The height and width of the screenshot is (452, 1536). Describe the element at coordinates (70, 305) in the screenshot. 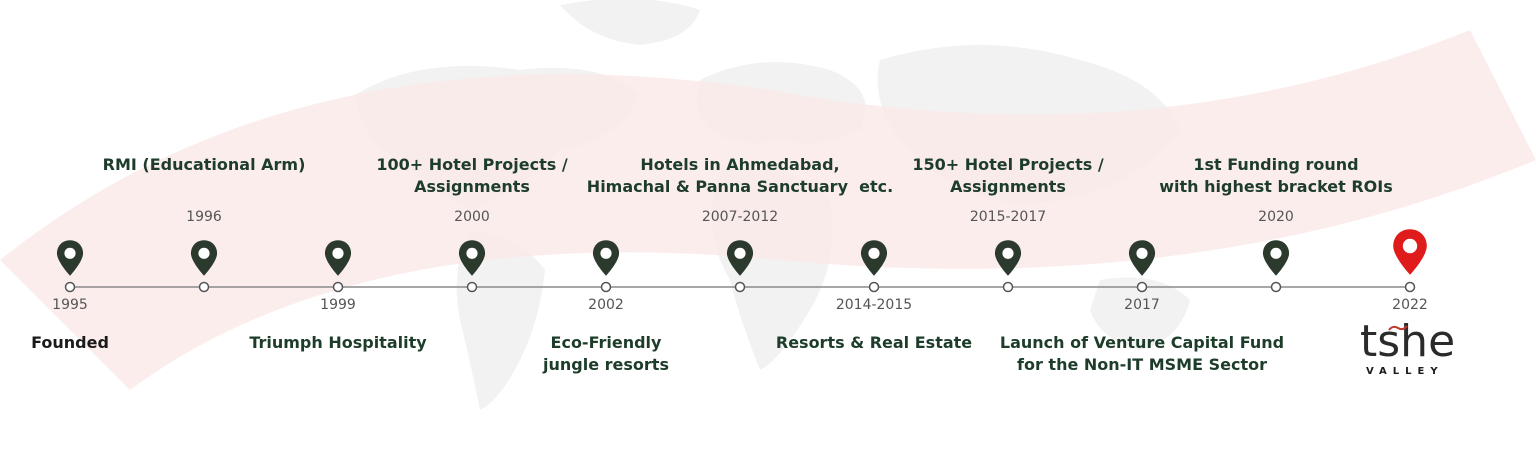

I see `milestone-year: 1995` at that location.